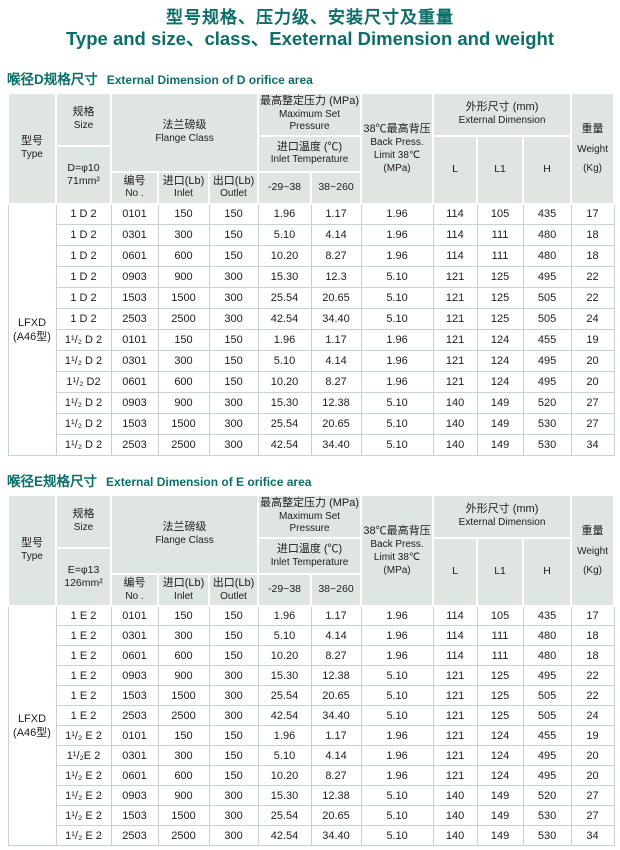 The height and width of the screenshot is (850, 620). What do you see at coordinates (547, 340) in the screenshot?
I see `data-cell: 455` at bounding box center [547, 340].